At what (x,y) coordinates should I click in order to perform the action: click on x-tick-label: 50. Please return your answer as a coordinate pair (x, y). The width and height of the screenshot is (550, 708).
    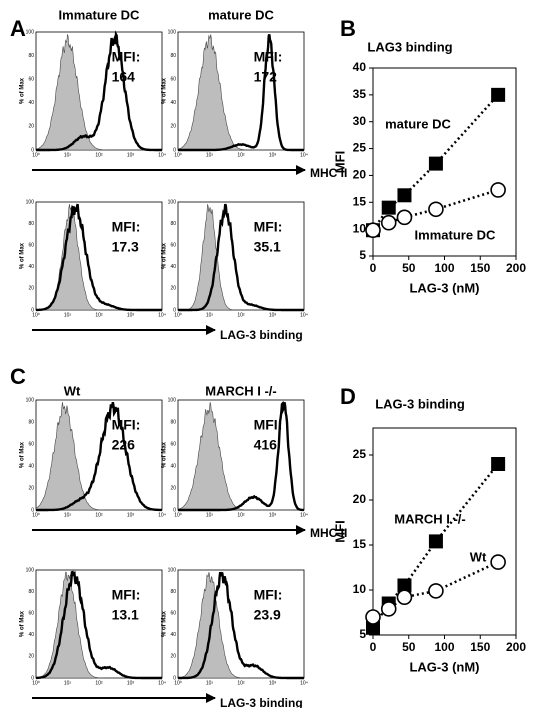
    Looking at the image, I should click on (409, 647).